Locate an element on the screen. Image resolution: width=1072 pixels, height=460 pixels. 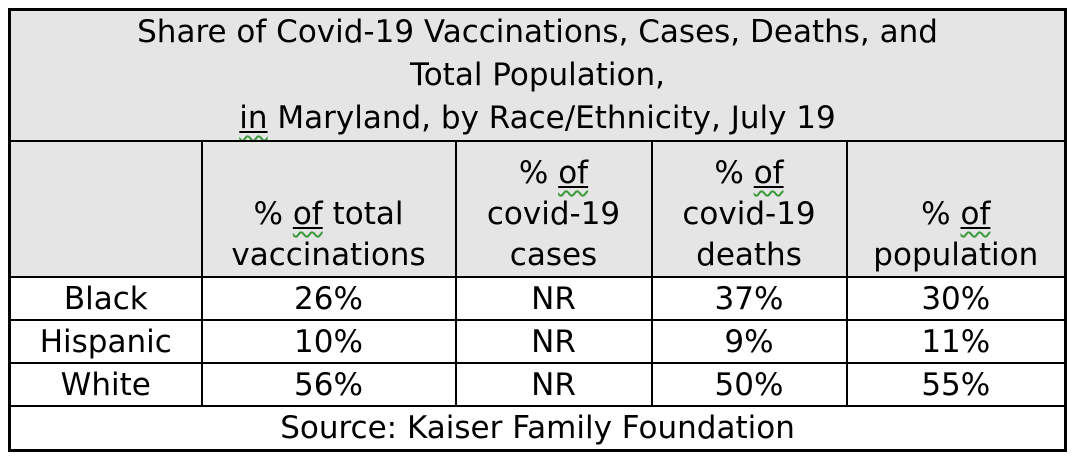
spellcheck-squiggle: in is located at coordinates (253, 118).